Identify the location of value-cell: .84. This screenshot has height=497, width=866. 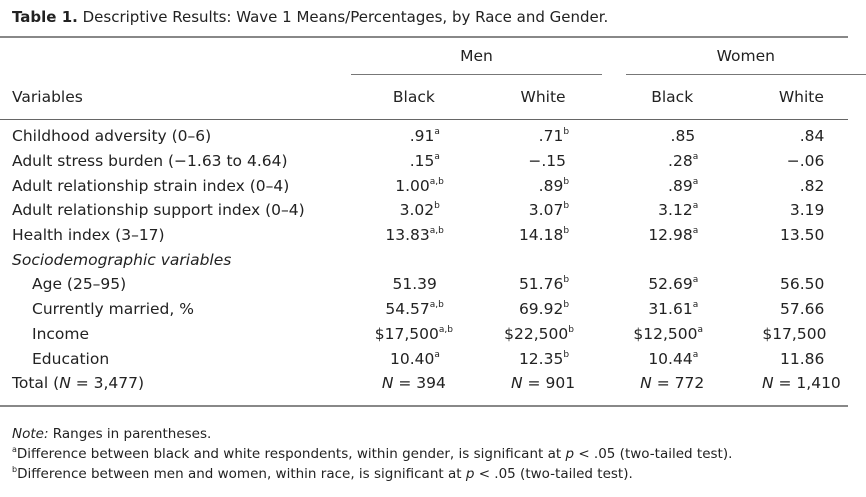
(812, 136).